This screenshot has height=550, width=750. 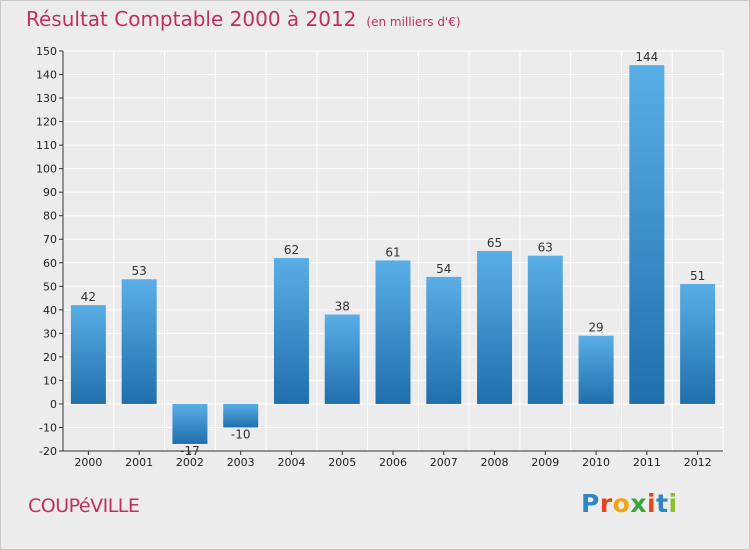 What do you see at coordinates (84, 506) in the screenshot?
I see `town-name: COUPéVILLE` at bounding box center [84, 506].